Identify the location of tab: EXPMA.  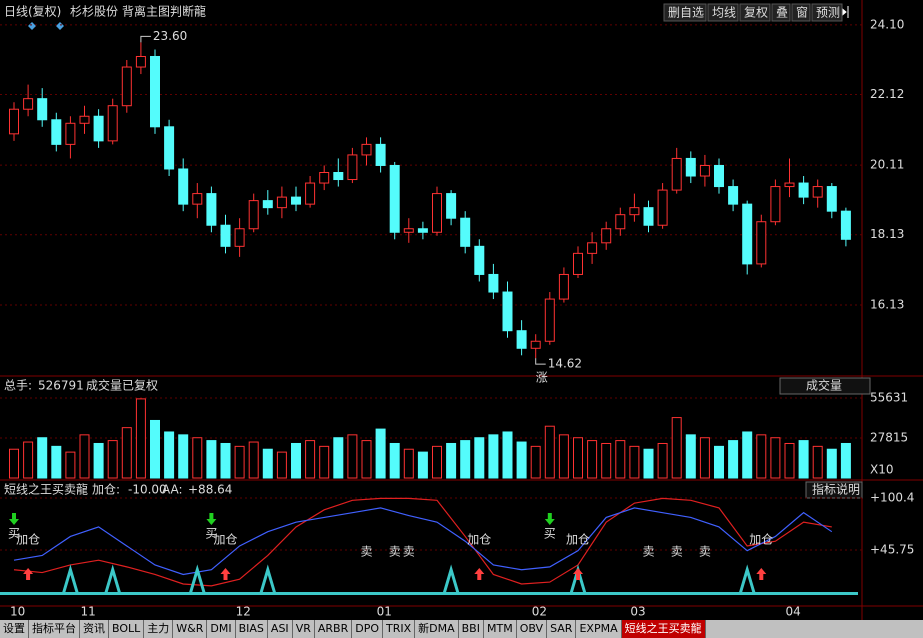
(599, 629).